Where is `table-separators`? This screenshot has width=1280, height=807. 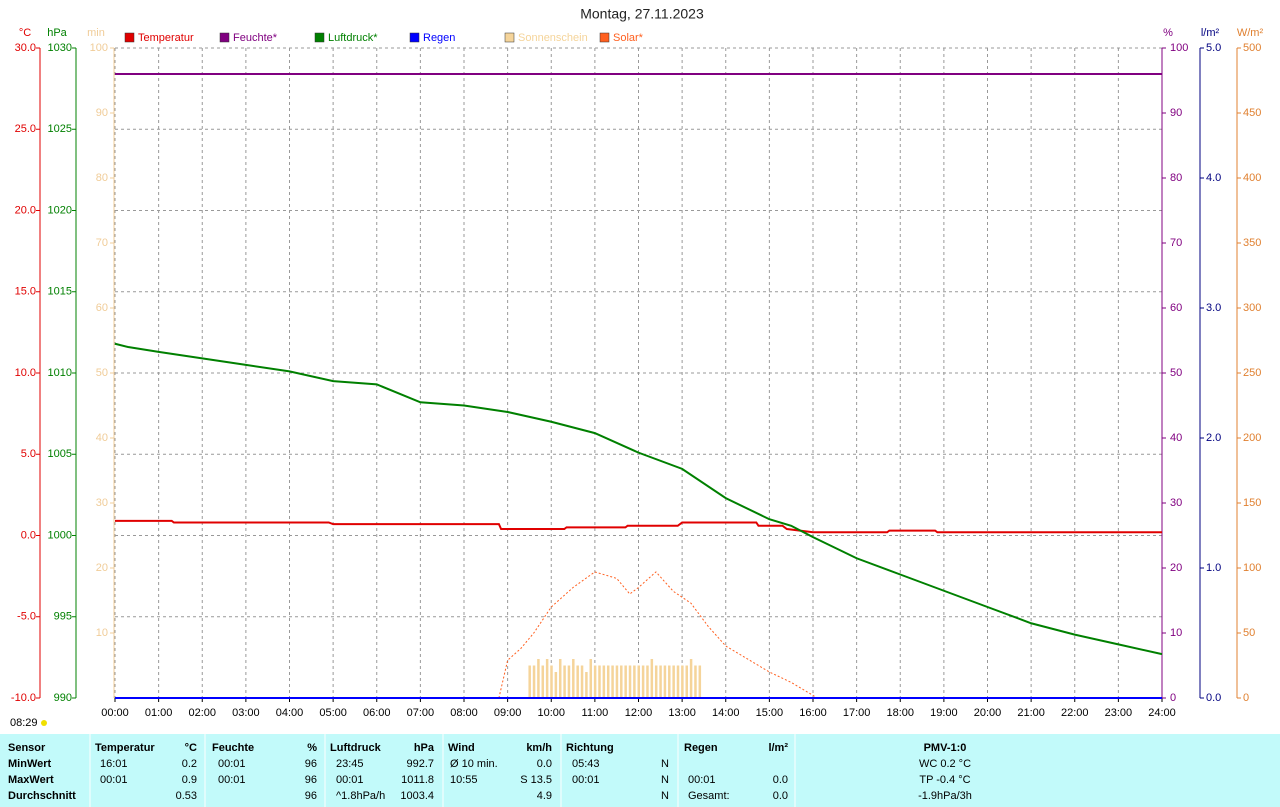
table-separators is located at coordinates (442, 770).